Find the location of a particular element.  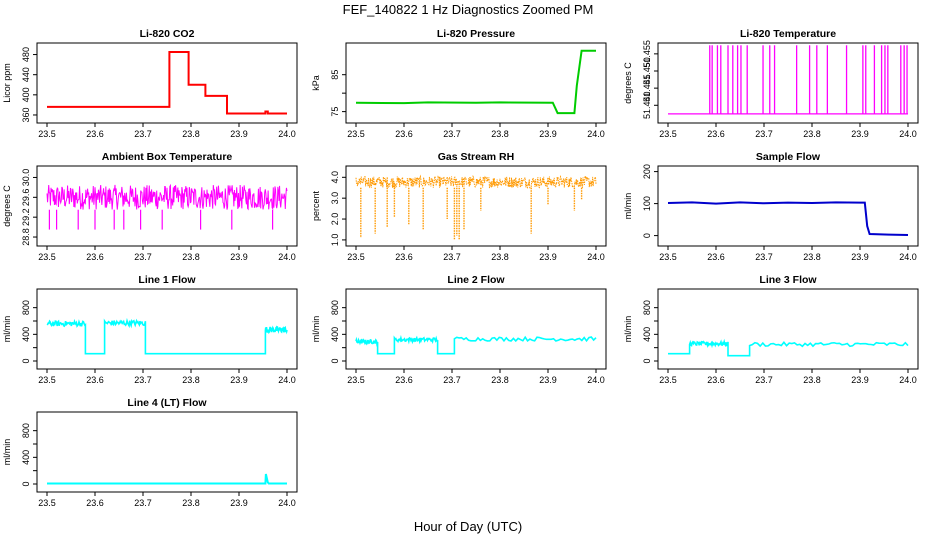

figure-title: FEF_140822 1 Hz Diagnostics Zoomed PM is located at coordinates (468, 9).